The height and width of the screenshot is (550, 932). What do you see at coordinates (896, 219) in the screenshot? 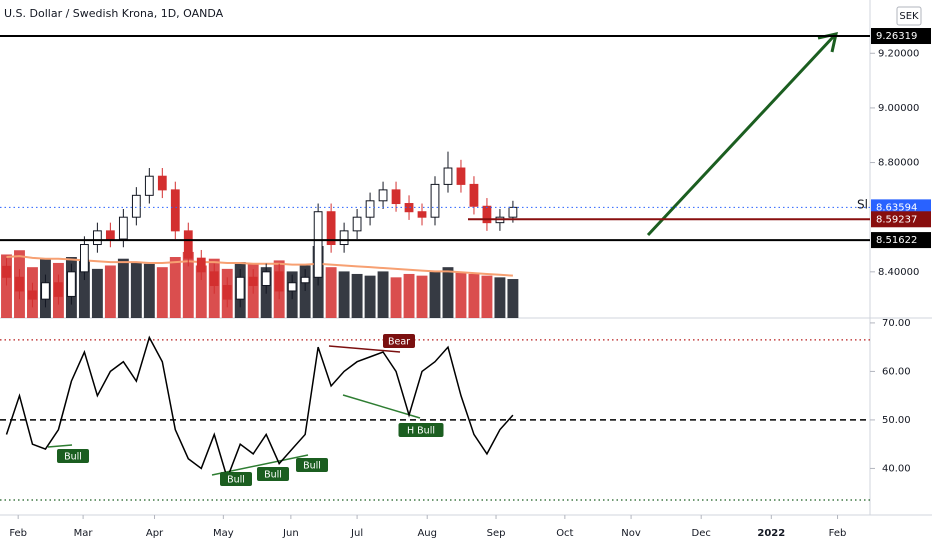
I see `price-label: 8.59237` at bounding box center [896, 219].